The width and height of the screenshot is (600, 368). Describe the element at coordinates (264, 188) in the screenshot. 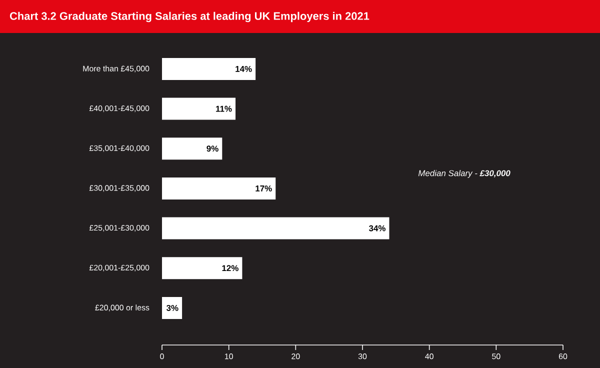

I see `data-label: 17%` at that location.